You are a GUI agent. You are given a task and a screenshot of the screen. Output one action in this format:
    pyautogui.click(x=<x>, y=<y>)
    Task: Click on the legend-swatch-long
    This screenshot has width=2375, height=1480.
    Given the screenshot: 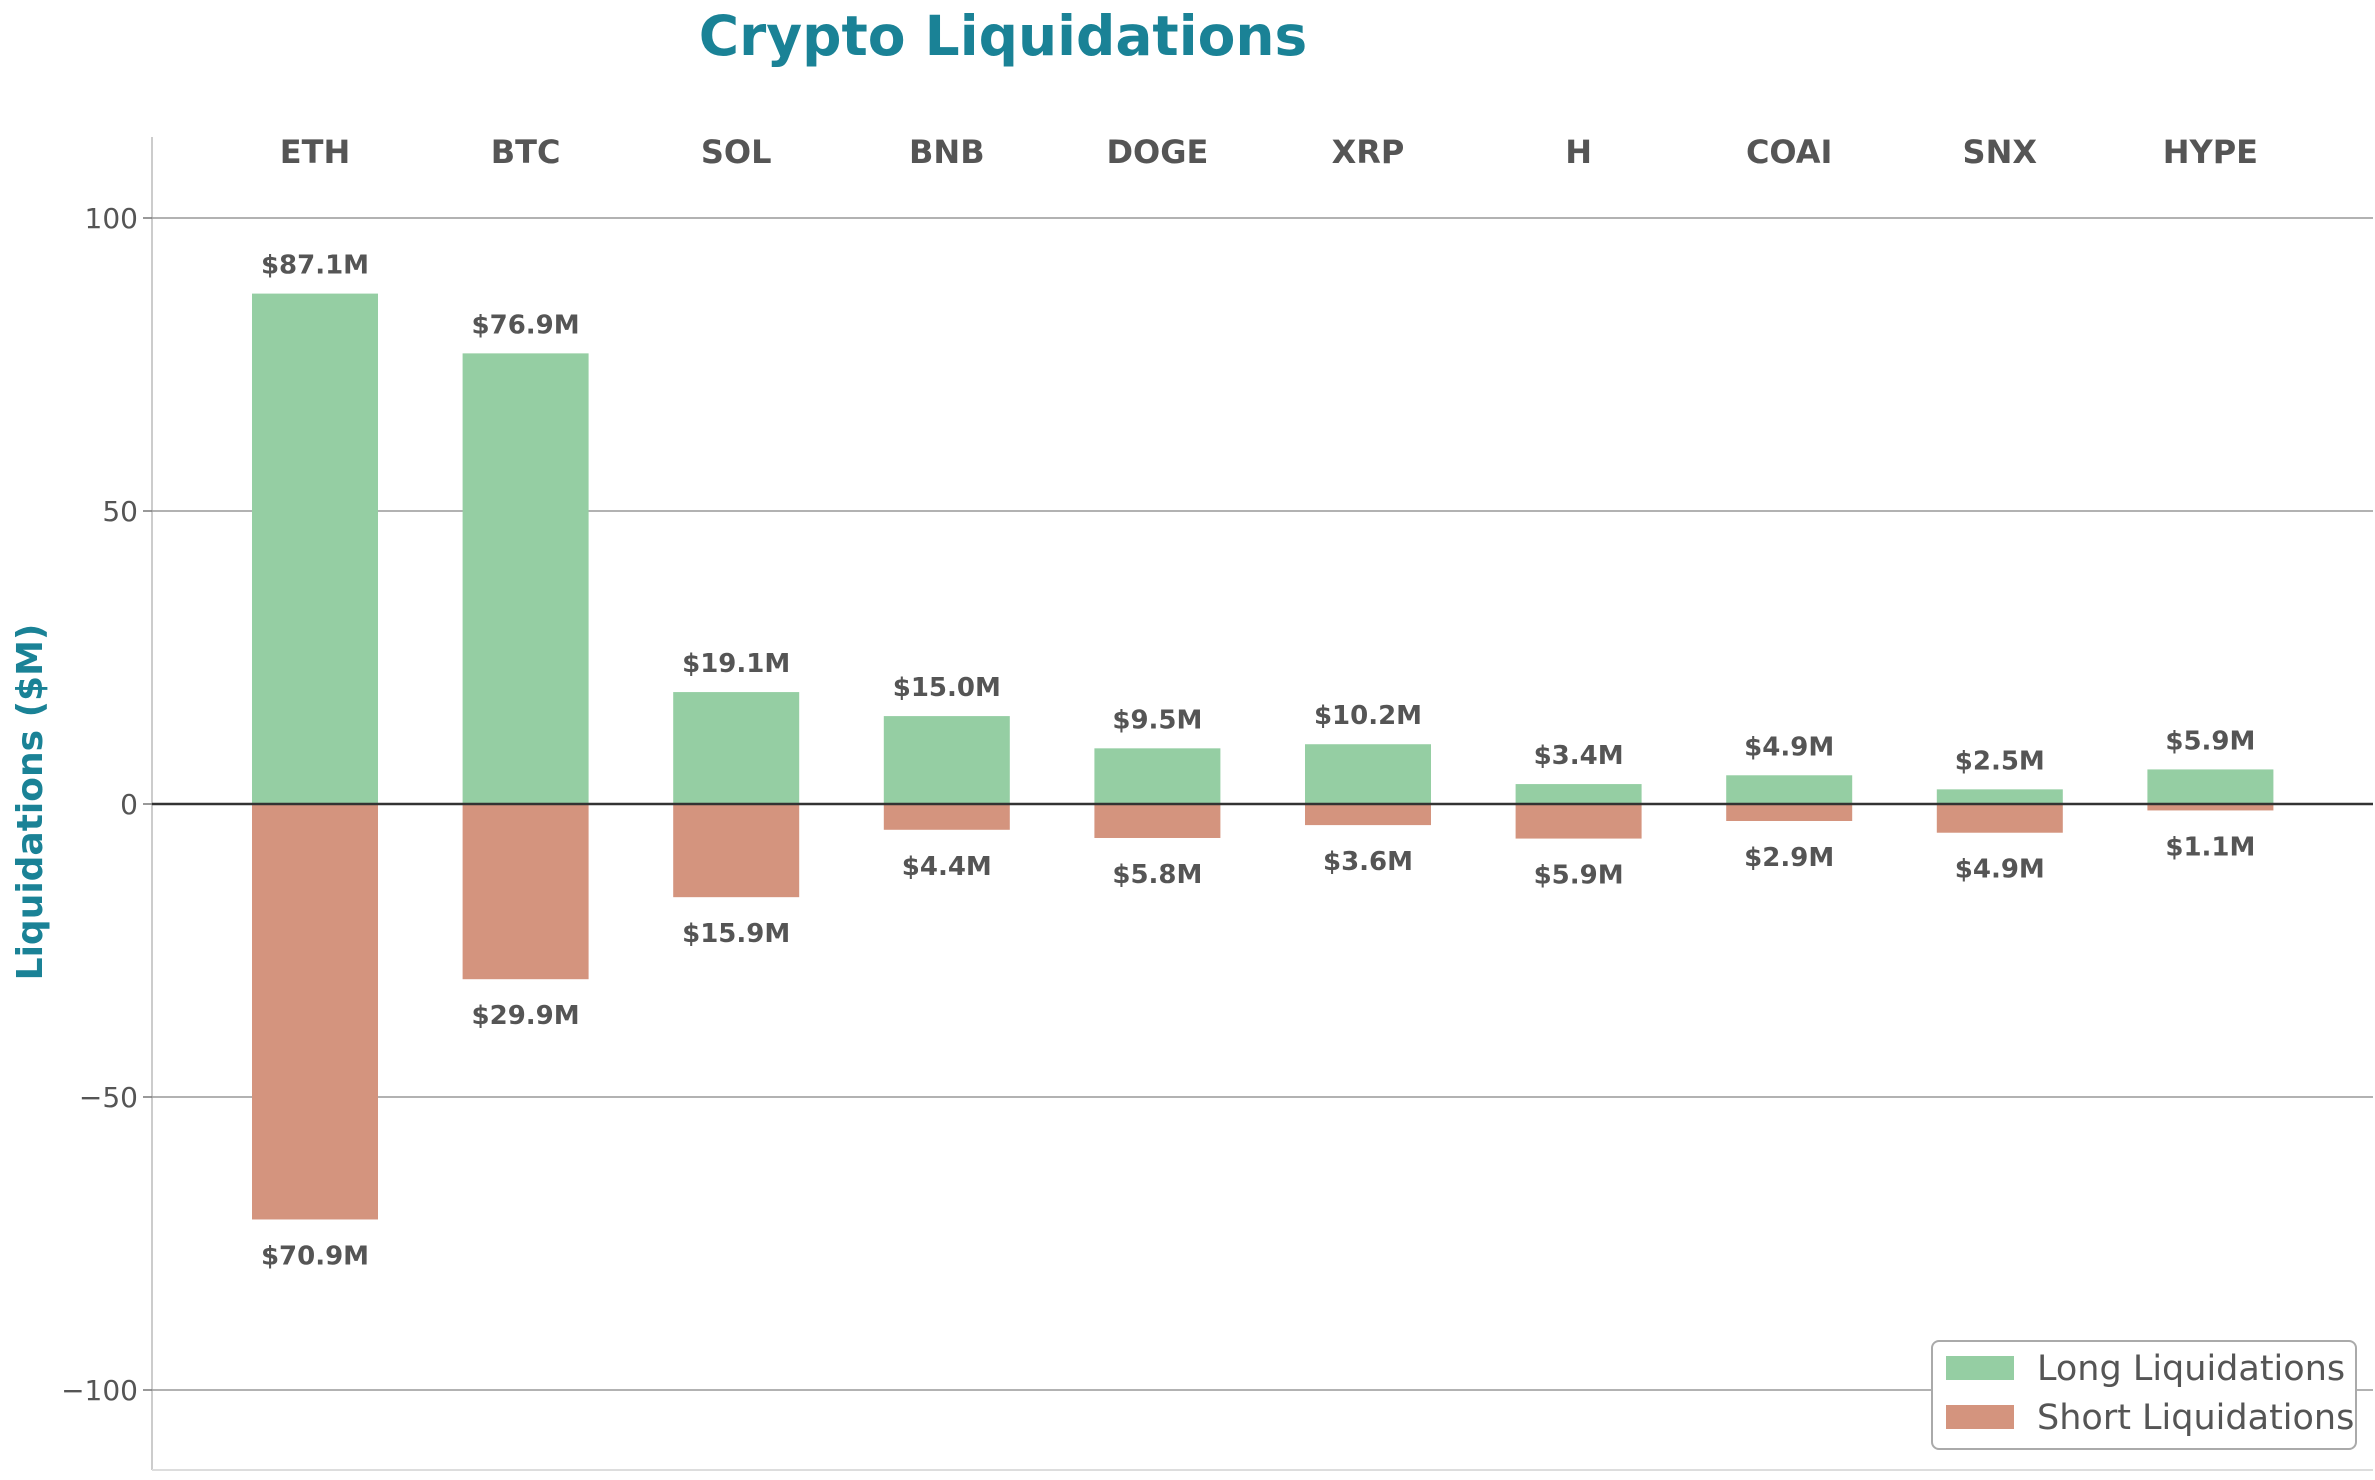 What is the action you would take?
    pyautogui.click(x=1980, y=1368)
    